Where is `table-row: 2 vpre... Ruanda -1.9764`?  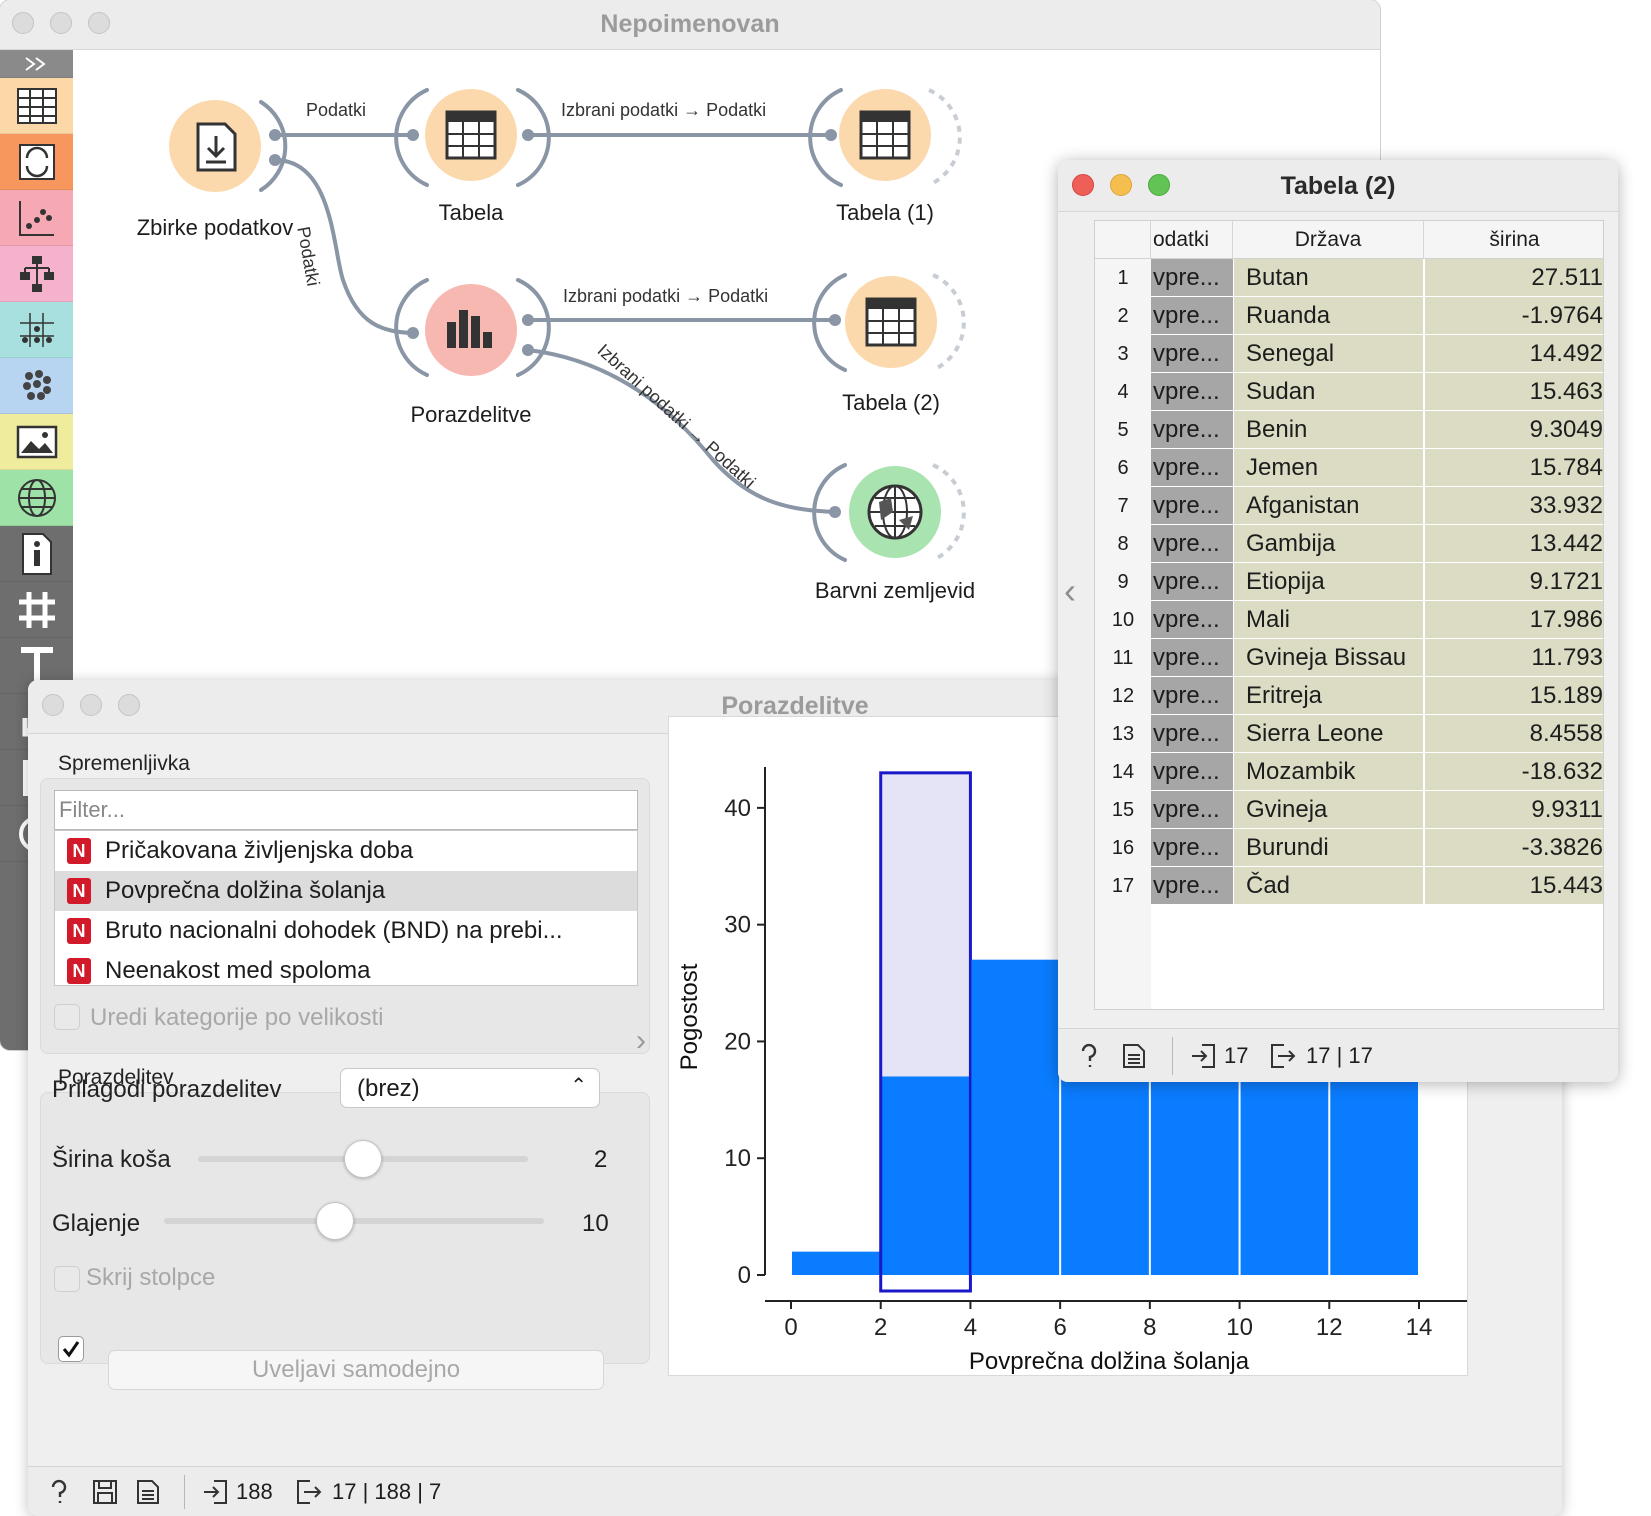
table-row: 2 vpre... Ruanda -1.9764 is located at coordinates (1349, 316).